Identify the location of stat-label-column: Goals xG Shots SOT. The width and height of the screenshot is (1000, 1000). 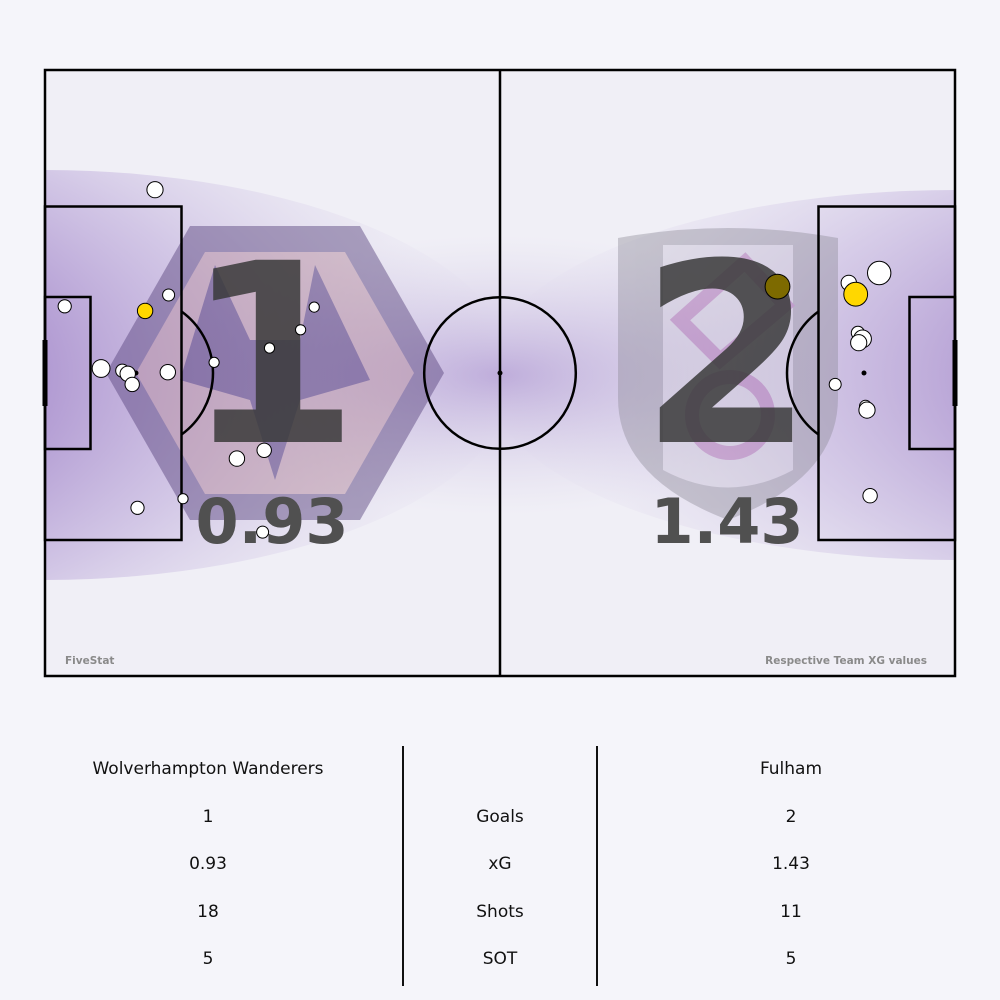
(500, 859).